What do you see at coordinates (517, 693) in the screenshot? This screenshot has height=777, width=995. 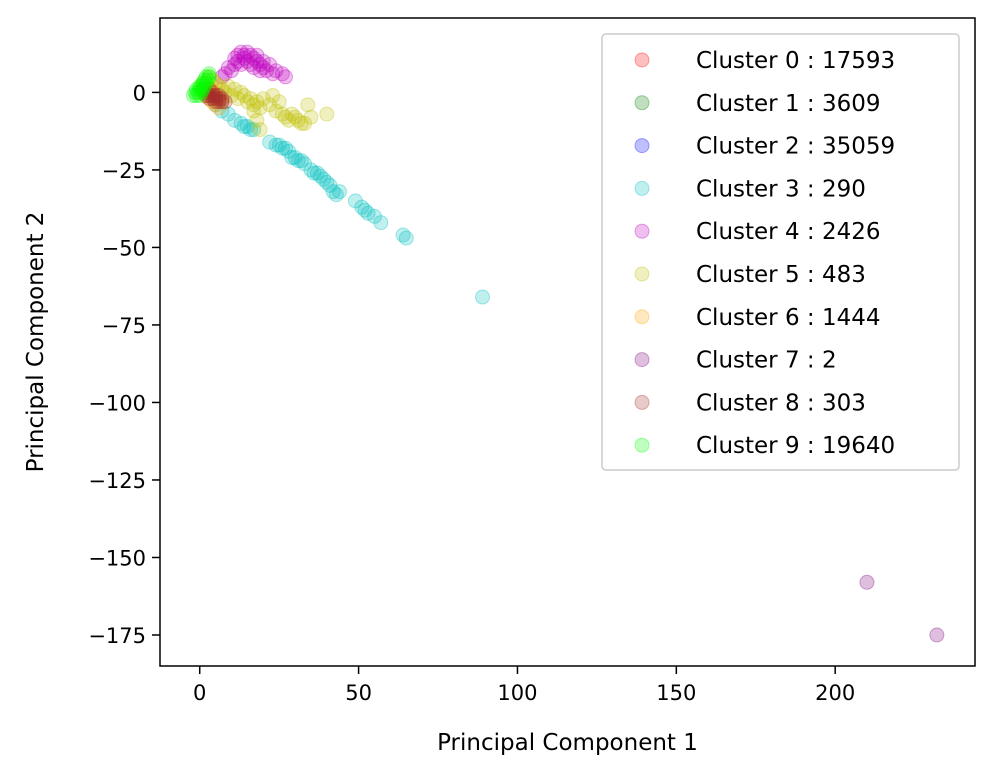 I see `x-tick-label: 100` at bounding box center [517, 693].